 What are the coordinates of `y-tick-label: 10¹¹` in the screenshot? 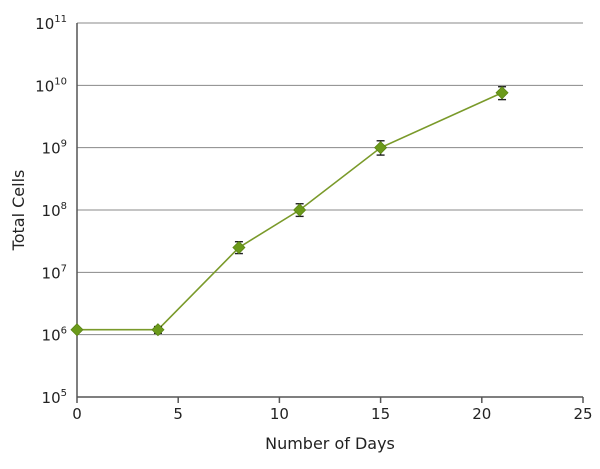 It's located at (51, 23).